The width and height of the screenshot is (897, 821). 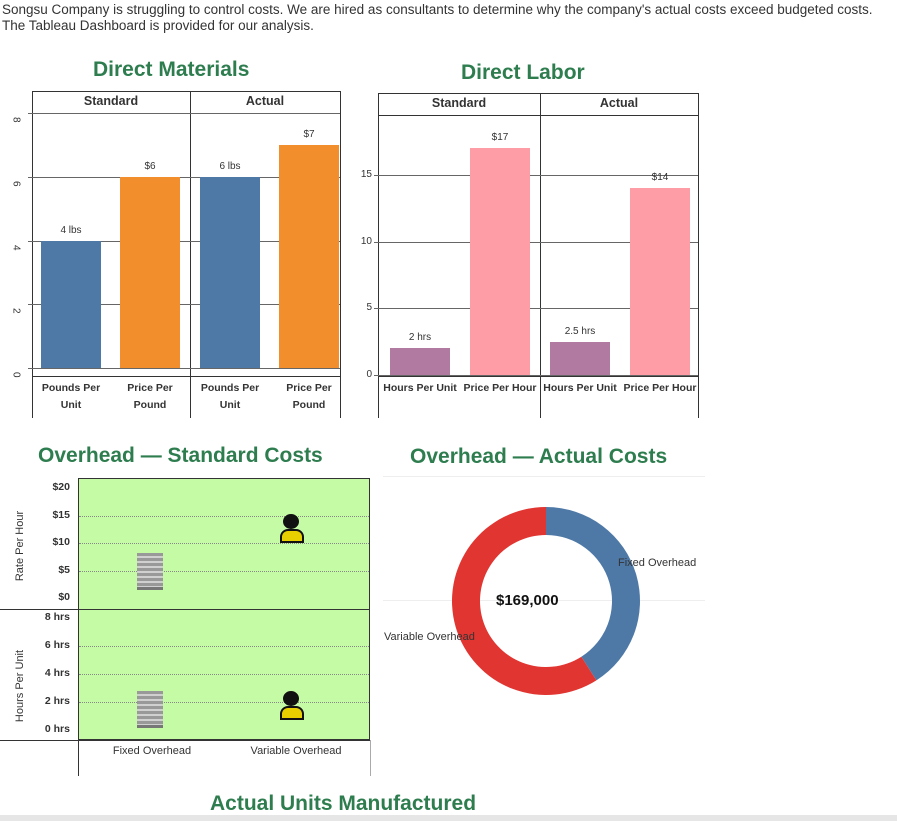 I want to click on bar-label: $14, so click(x=660, y=178).